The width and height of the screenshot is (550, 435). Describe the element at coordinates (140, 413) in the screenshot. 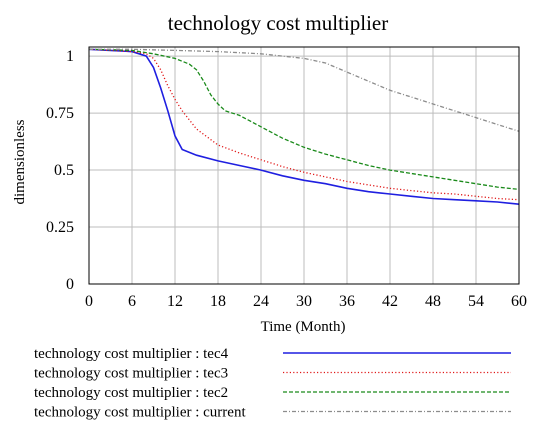

I see `legend-label: technology cost multiplier : current` at that location.